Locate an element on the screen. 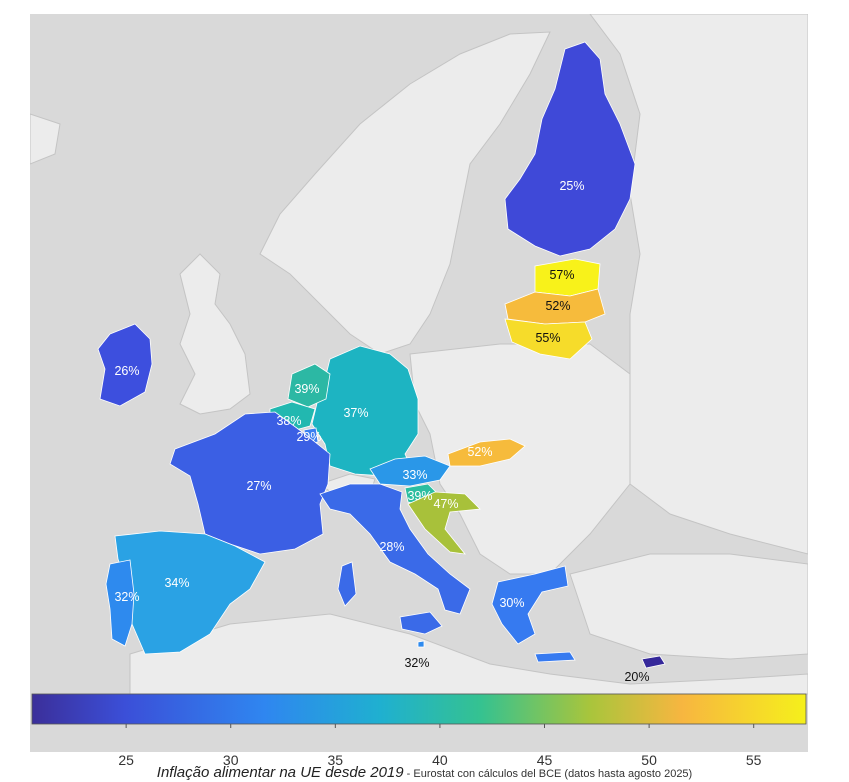 This screenshot has height=782, width=849. country-greece-crete is located at coordinates (555, 657).